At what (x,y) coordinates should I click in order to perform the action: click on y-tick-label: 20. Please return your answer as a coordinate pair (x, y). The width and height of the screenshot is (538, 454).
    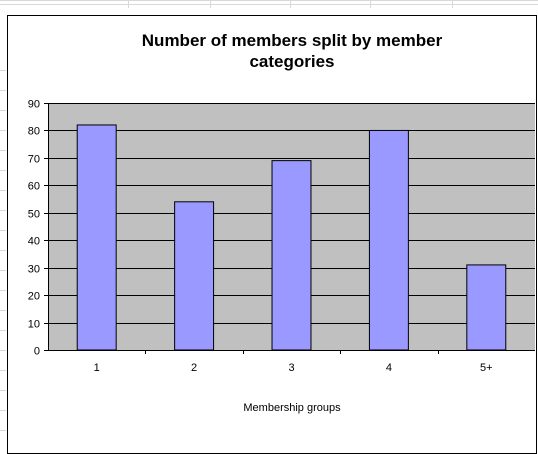
    Looking at the image, I should click on (34, 297).